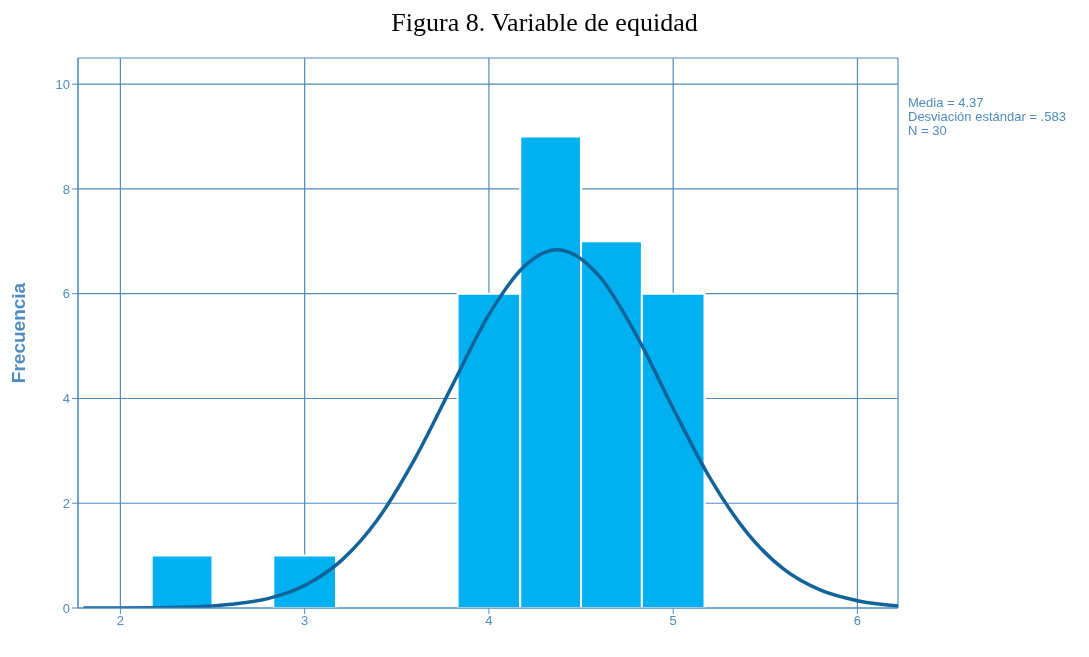  What do you see at coordinates (673, 621) in the screenshot?
I see `x-tick-label: 5` at bounding box center [673, 621].